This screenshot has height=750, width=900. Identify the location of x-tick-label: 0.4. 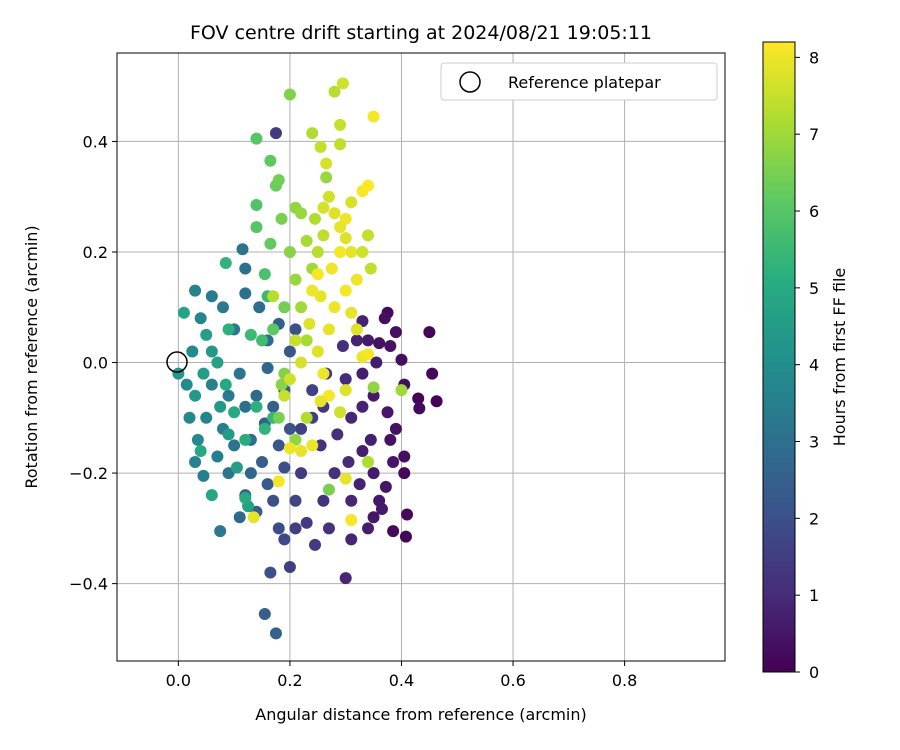
(401, 680).